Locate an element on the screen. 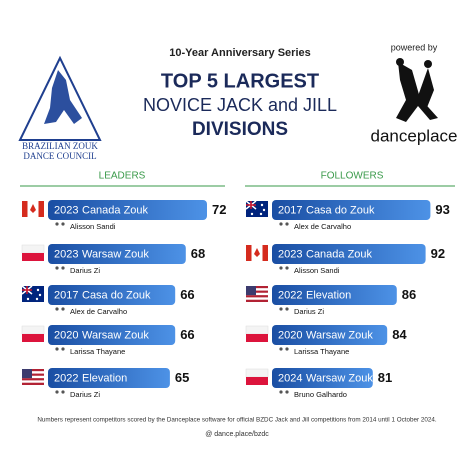 This screenshot has width=474, height=474. competitor: Bruno Galhardo is located at coordinates (320, 394).